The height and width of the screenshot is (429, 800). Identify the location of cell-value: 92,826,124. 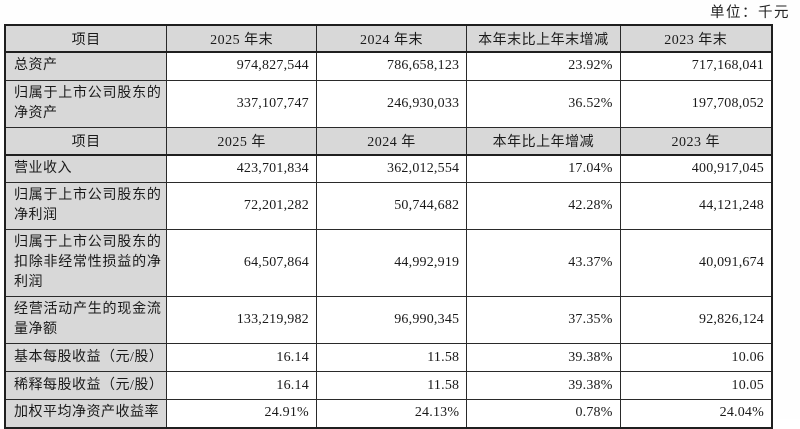
(696, 320).